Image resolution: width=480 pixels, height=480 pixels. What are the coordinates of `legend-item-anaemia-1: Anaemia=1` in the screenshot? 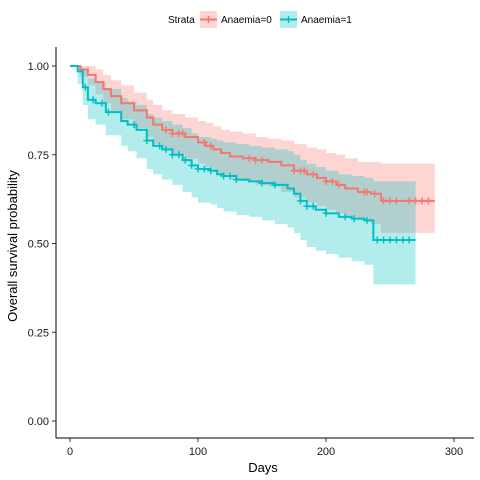 It's located at (316, 19).